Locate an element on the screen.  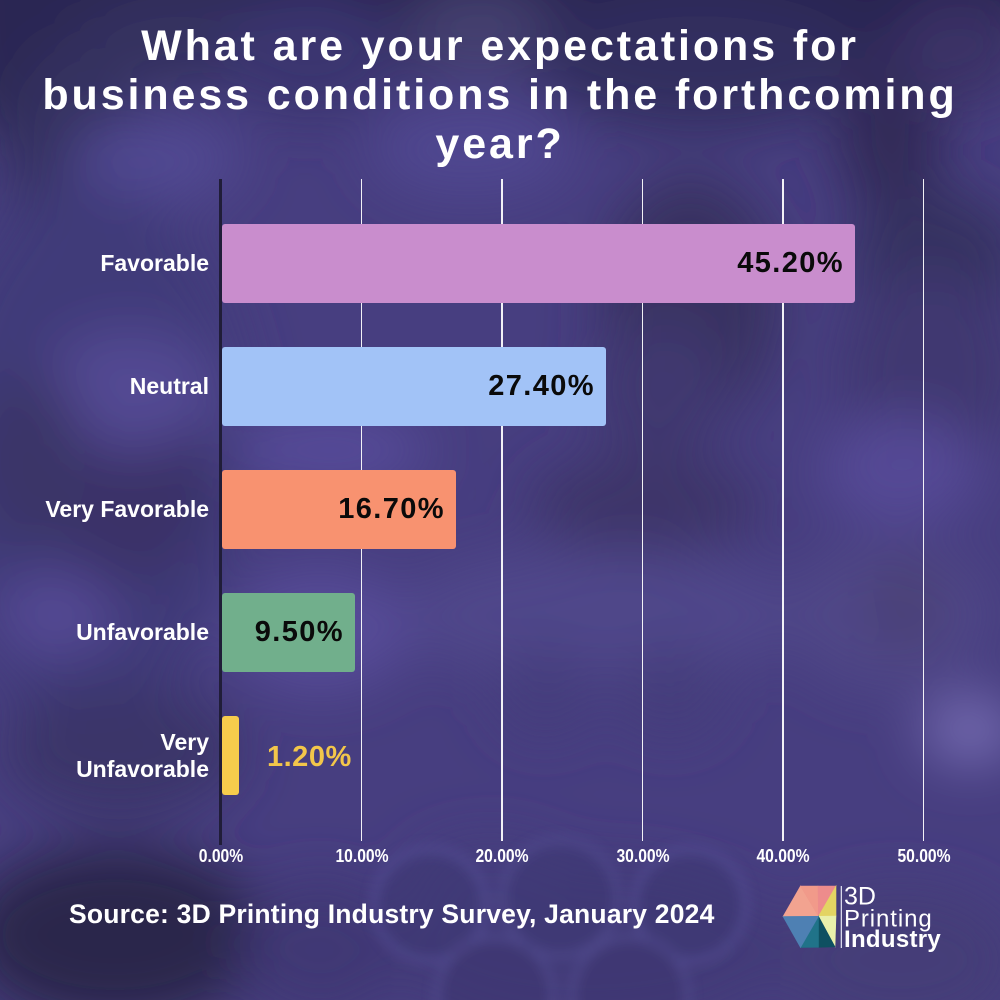
svg-text: Printing is located at coordinates (888, 918).